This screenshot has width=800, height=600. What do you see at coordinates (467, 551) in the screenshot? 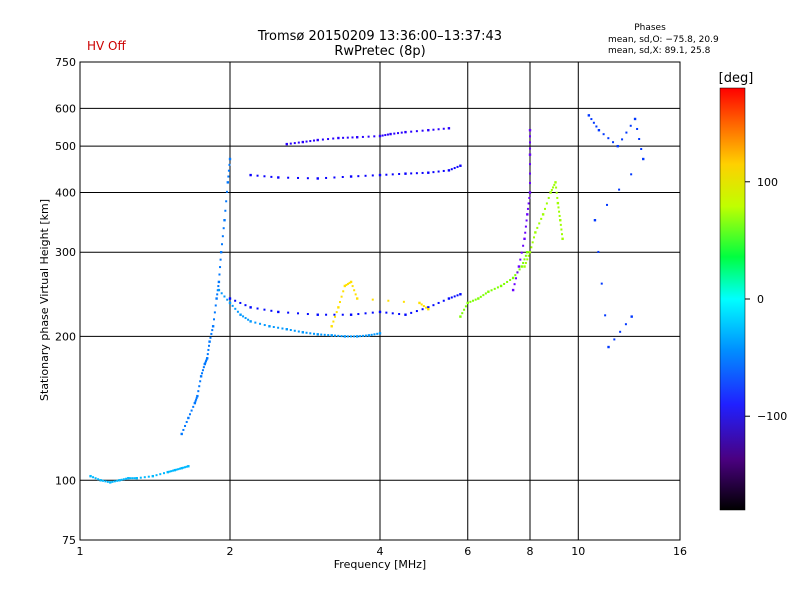
I see `x-tick-label: 6` at bounding box center [467, 551].